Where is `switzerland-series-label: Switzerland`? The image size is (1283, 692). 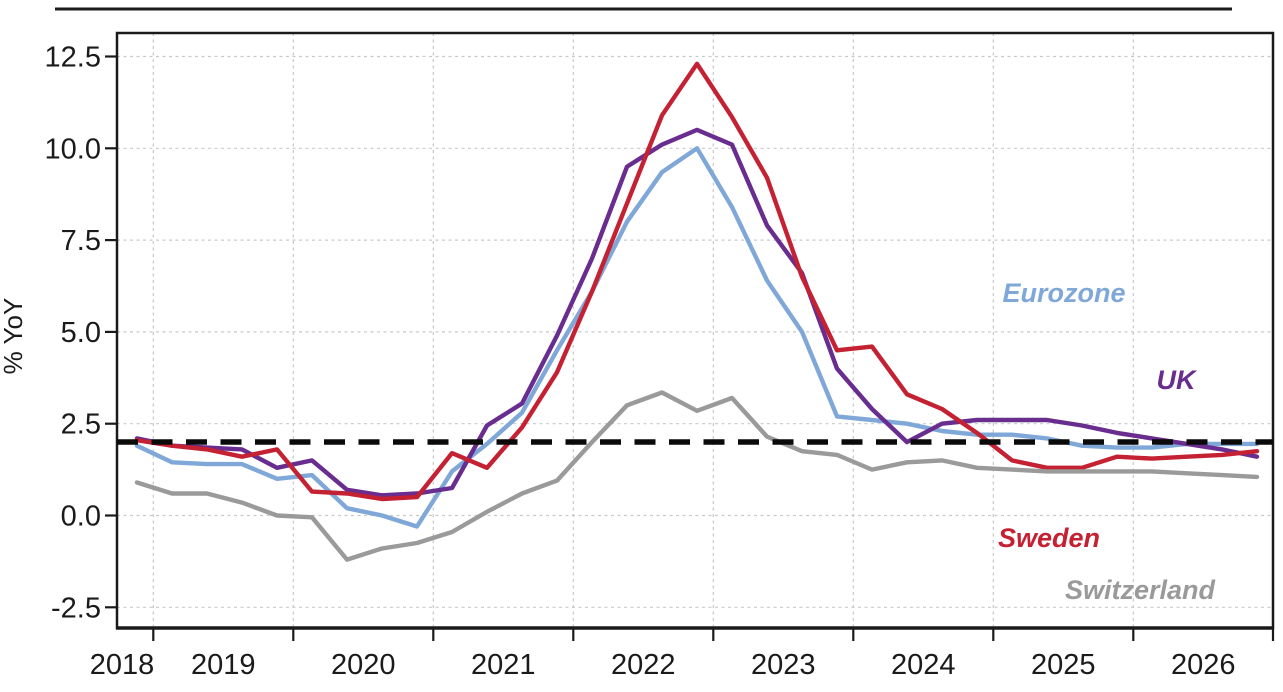
switzerland-series-label: Switzerland is located at coordinates (1140, 590).